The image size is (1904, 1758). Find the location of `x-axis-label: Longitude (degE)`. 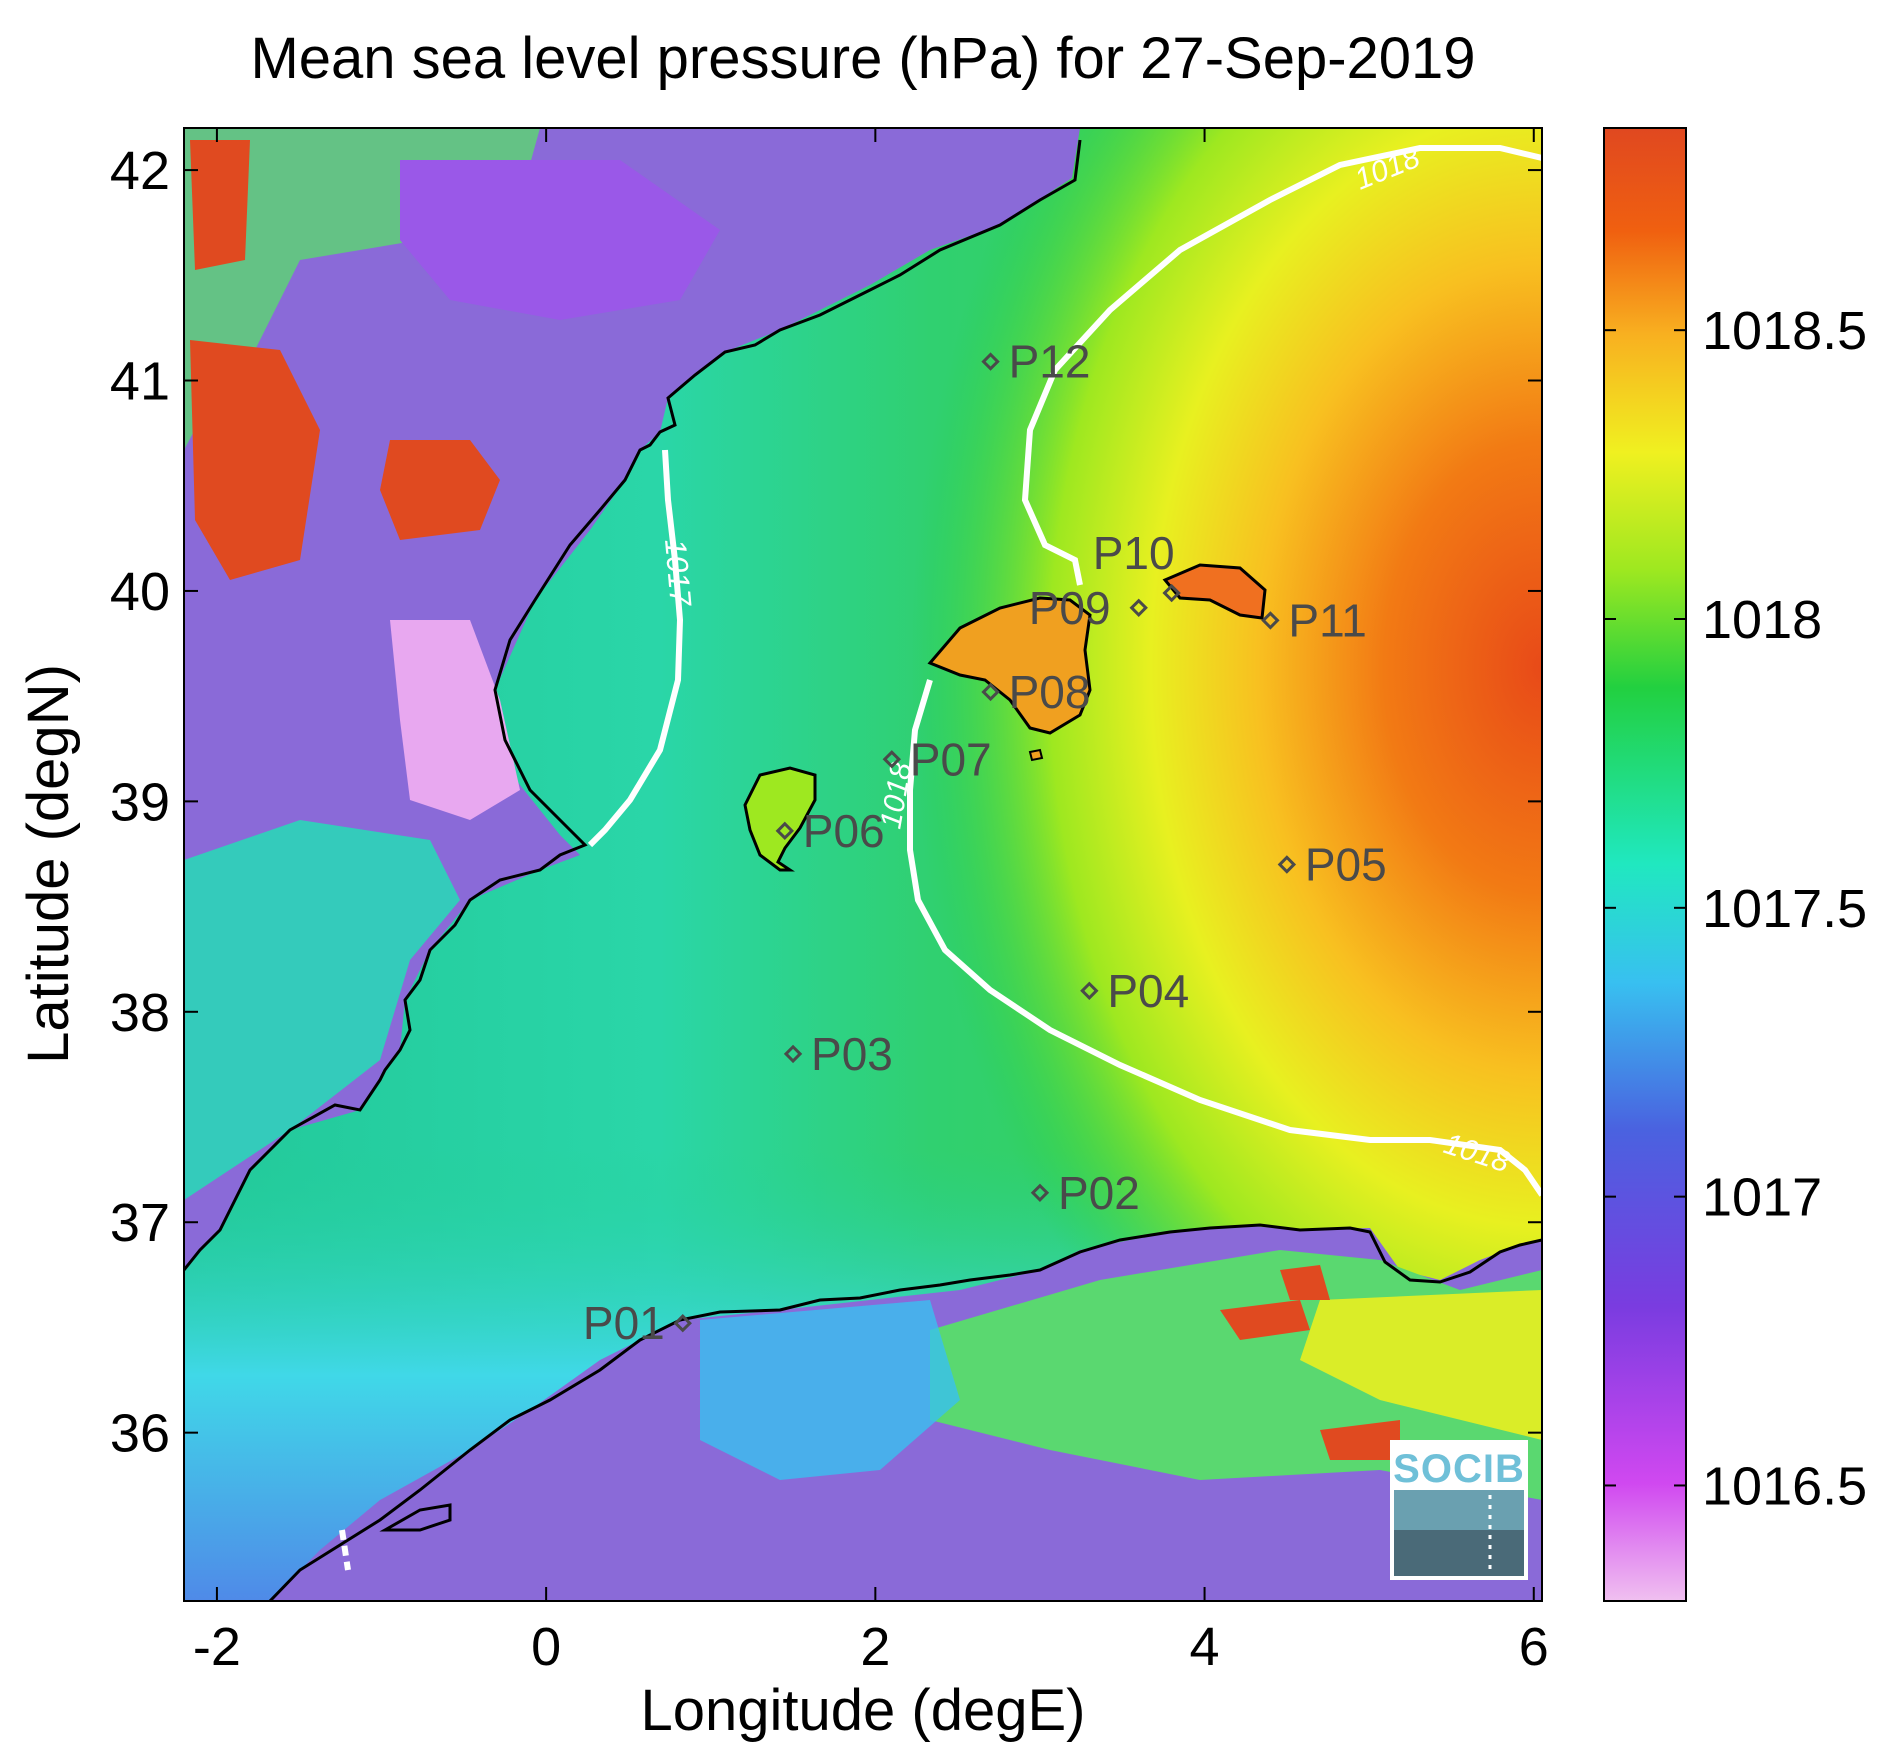

x-axis-label: Longitude (degE) is located at coordinates (863, 1710).